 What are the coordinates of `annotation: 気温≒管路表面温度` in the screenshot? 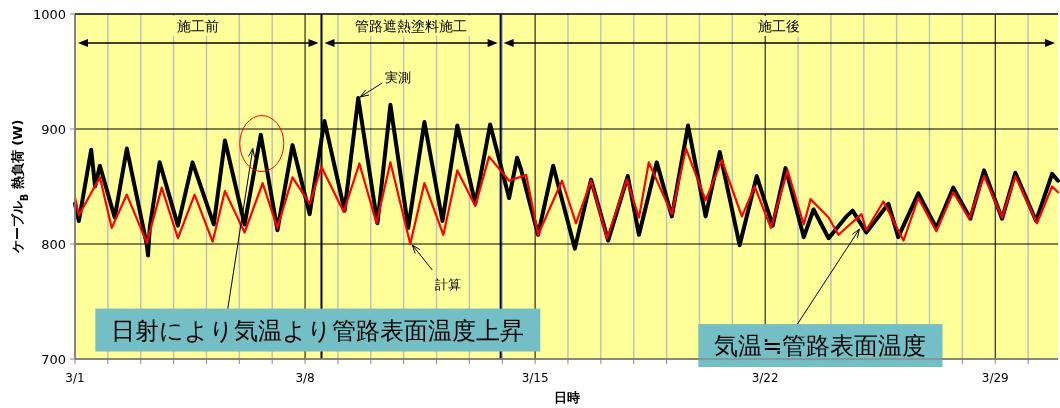 It's located at (820, 346).